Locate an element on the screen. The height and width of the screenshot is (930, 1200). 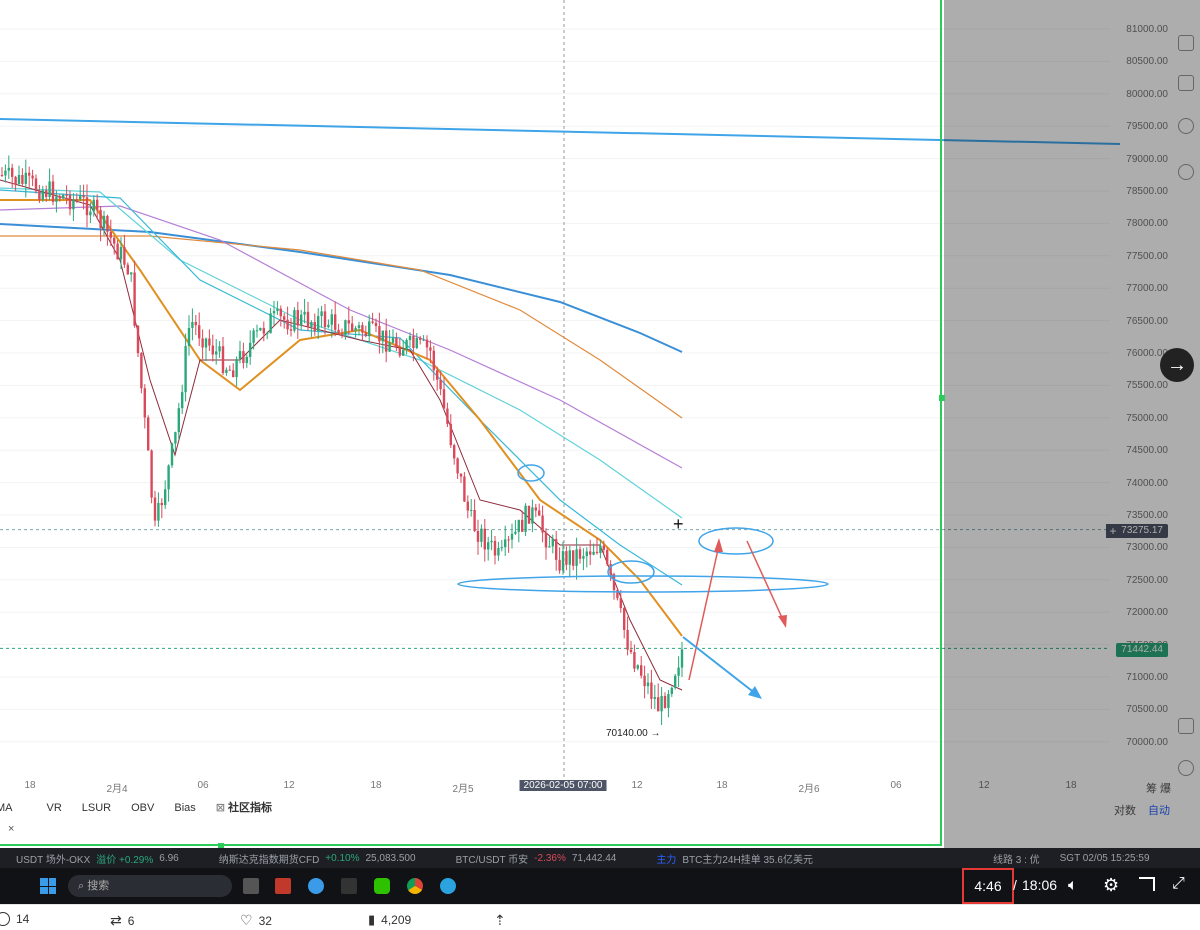
ticker-item: 纳斯达克指数期货CFD is located at coordinates (269, 860).